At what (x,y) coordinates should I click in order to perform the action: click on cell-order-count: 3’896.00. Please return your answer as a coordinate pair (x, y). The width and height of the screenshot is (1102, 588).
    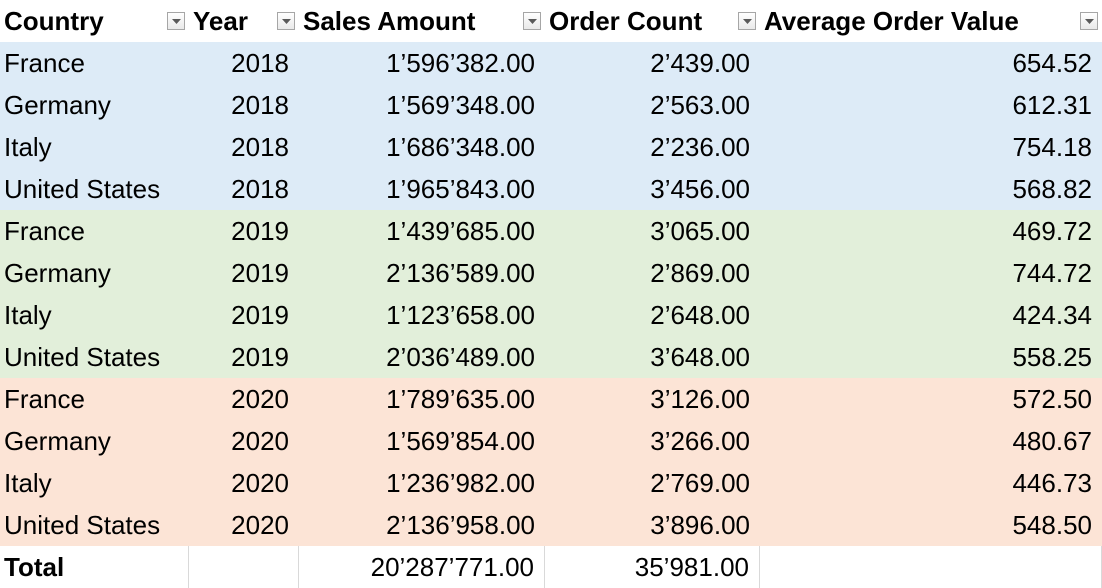
    Looking at the image, I should click on (652, 525).